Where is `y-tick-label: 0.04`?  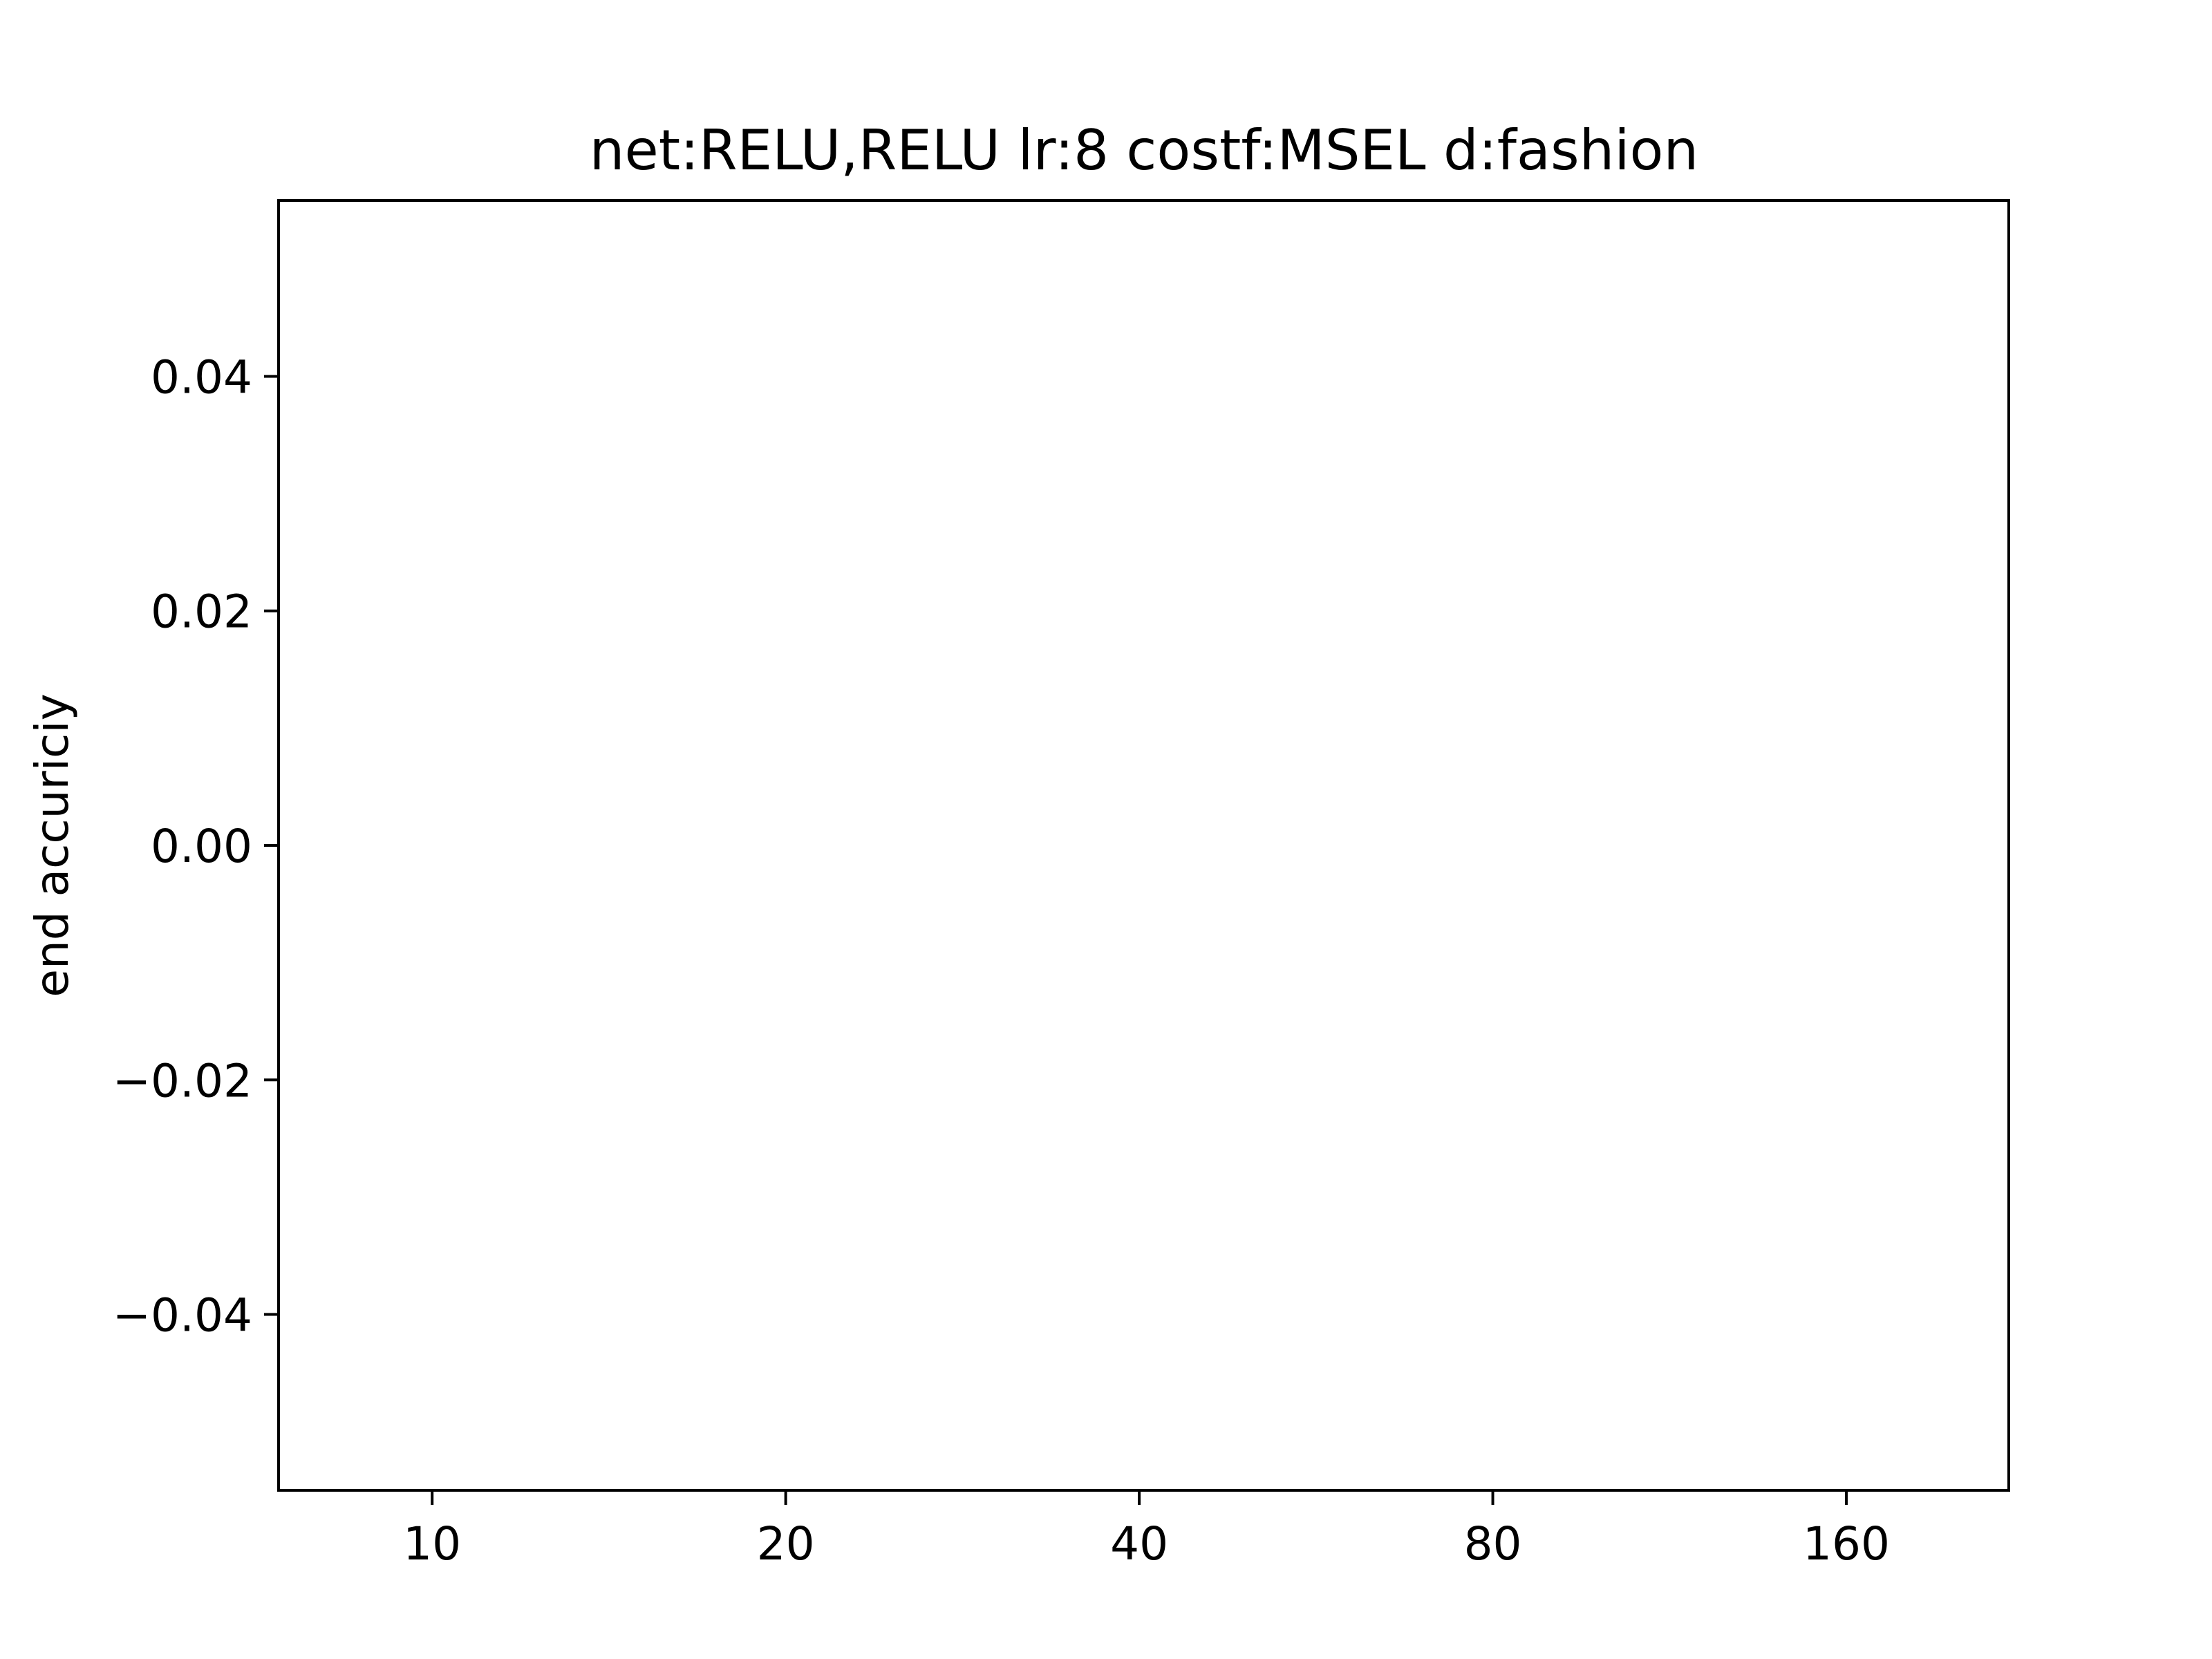 y-tick-label: 0.04 is located at coordinates (201, 377).